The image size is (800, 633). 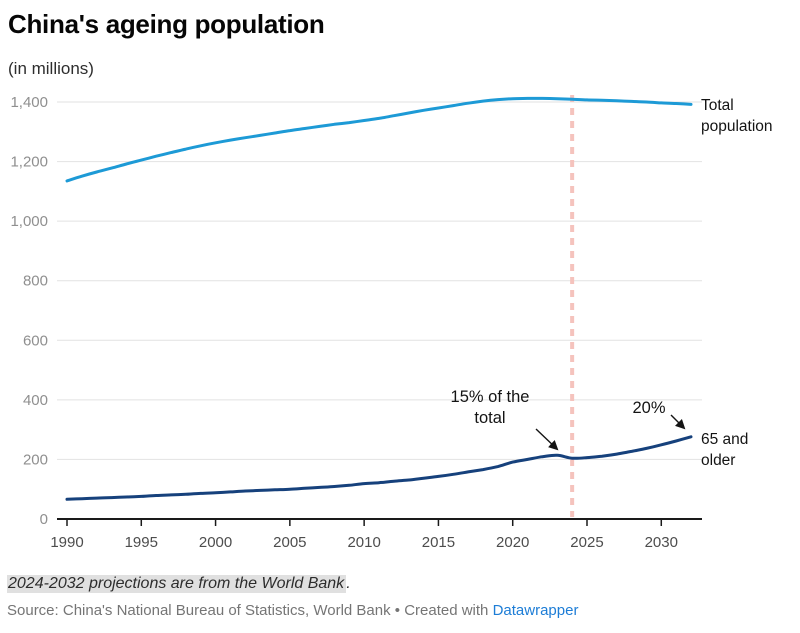 I want to click on x-tick-label: 2025, so click(x=586, y=542).